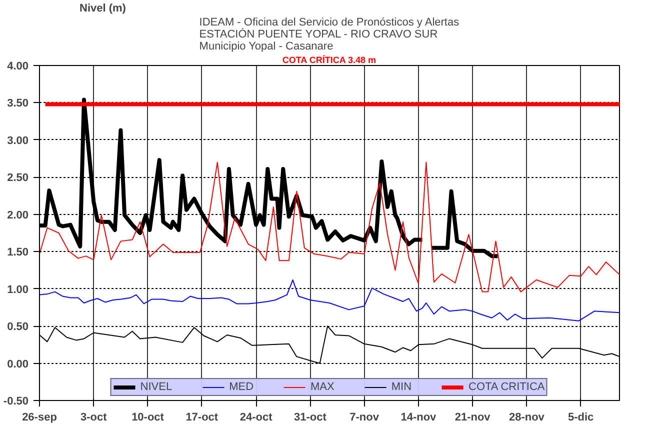 The image size is (655, 443). What do you see at coordinates (329, 60) in the screenshot?
I see `chart-subtitle: COTA CRÍTICA 3.48 m` at bounding box center [329, 60].